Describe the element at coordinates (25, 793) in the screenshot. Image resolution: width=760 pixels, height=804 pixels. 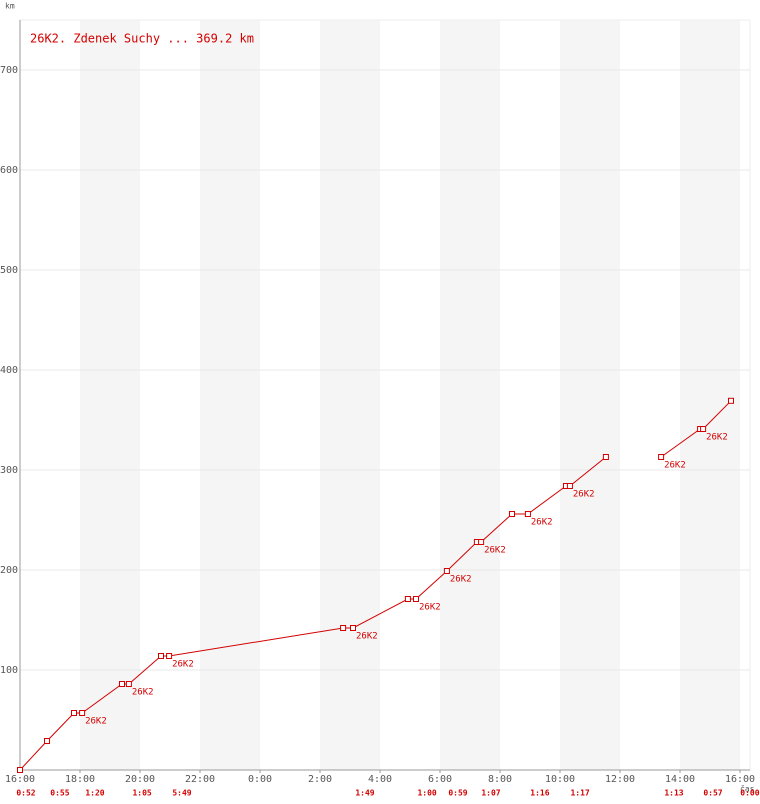
I see `duration-label: 0:52` at that location.